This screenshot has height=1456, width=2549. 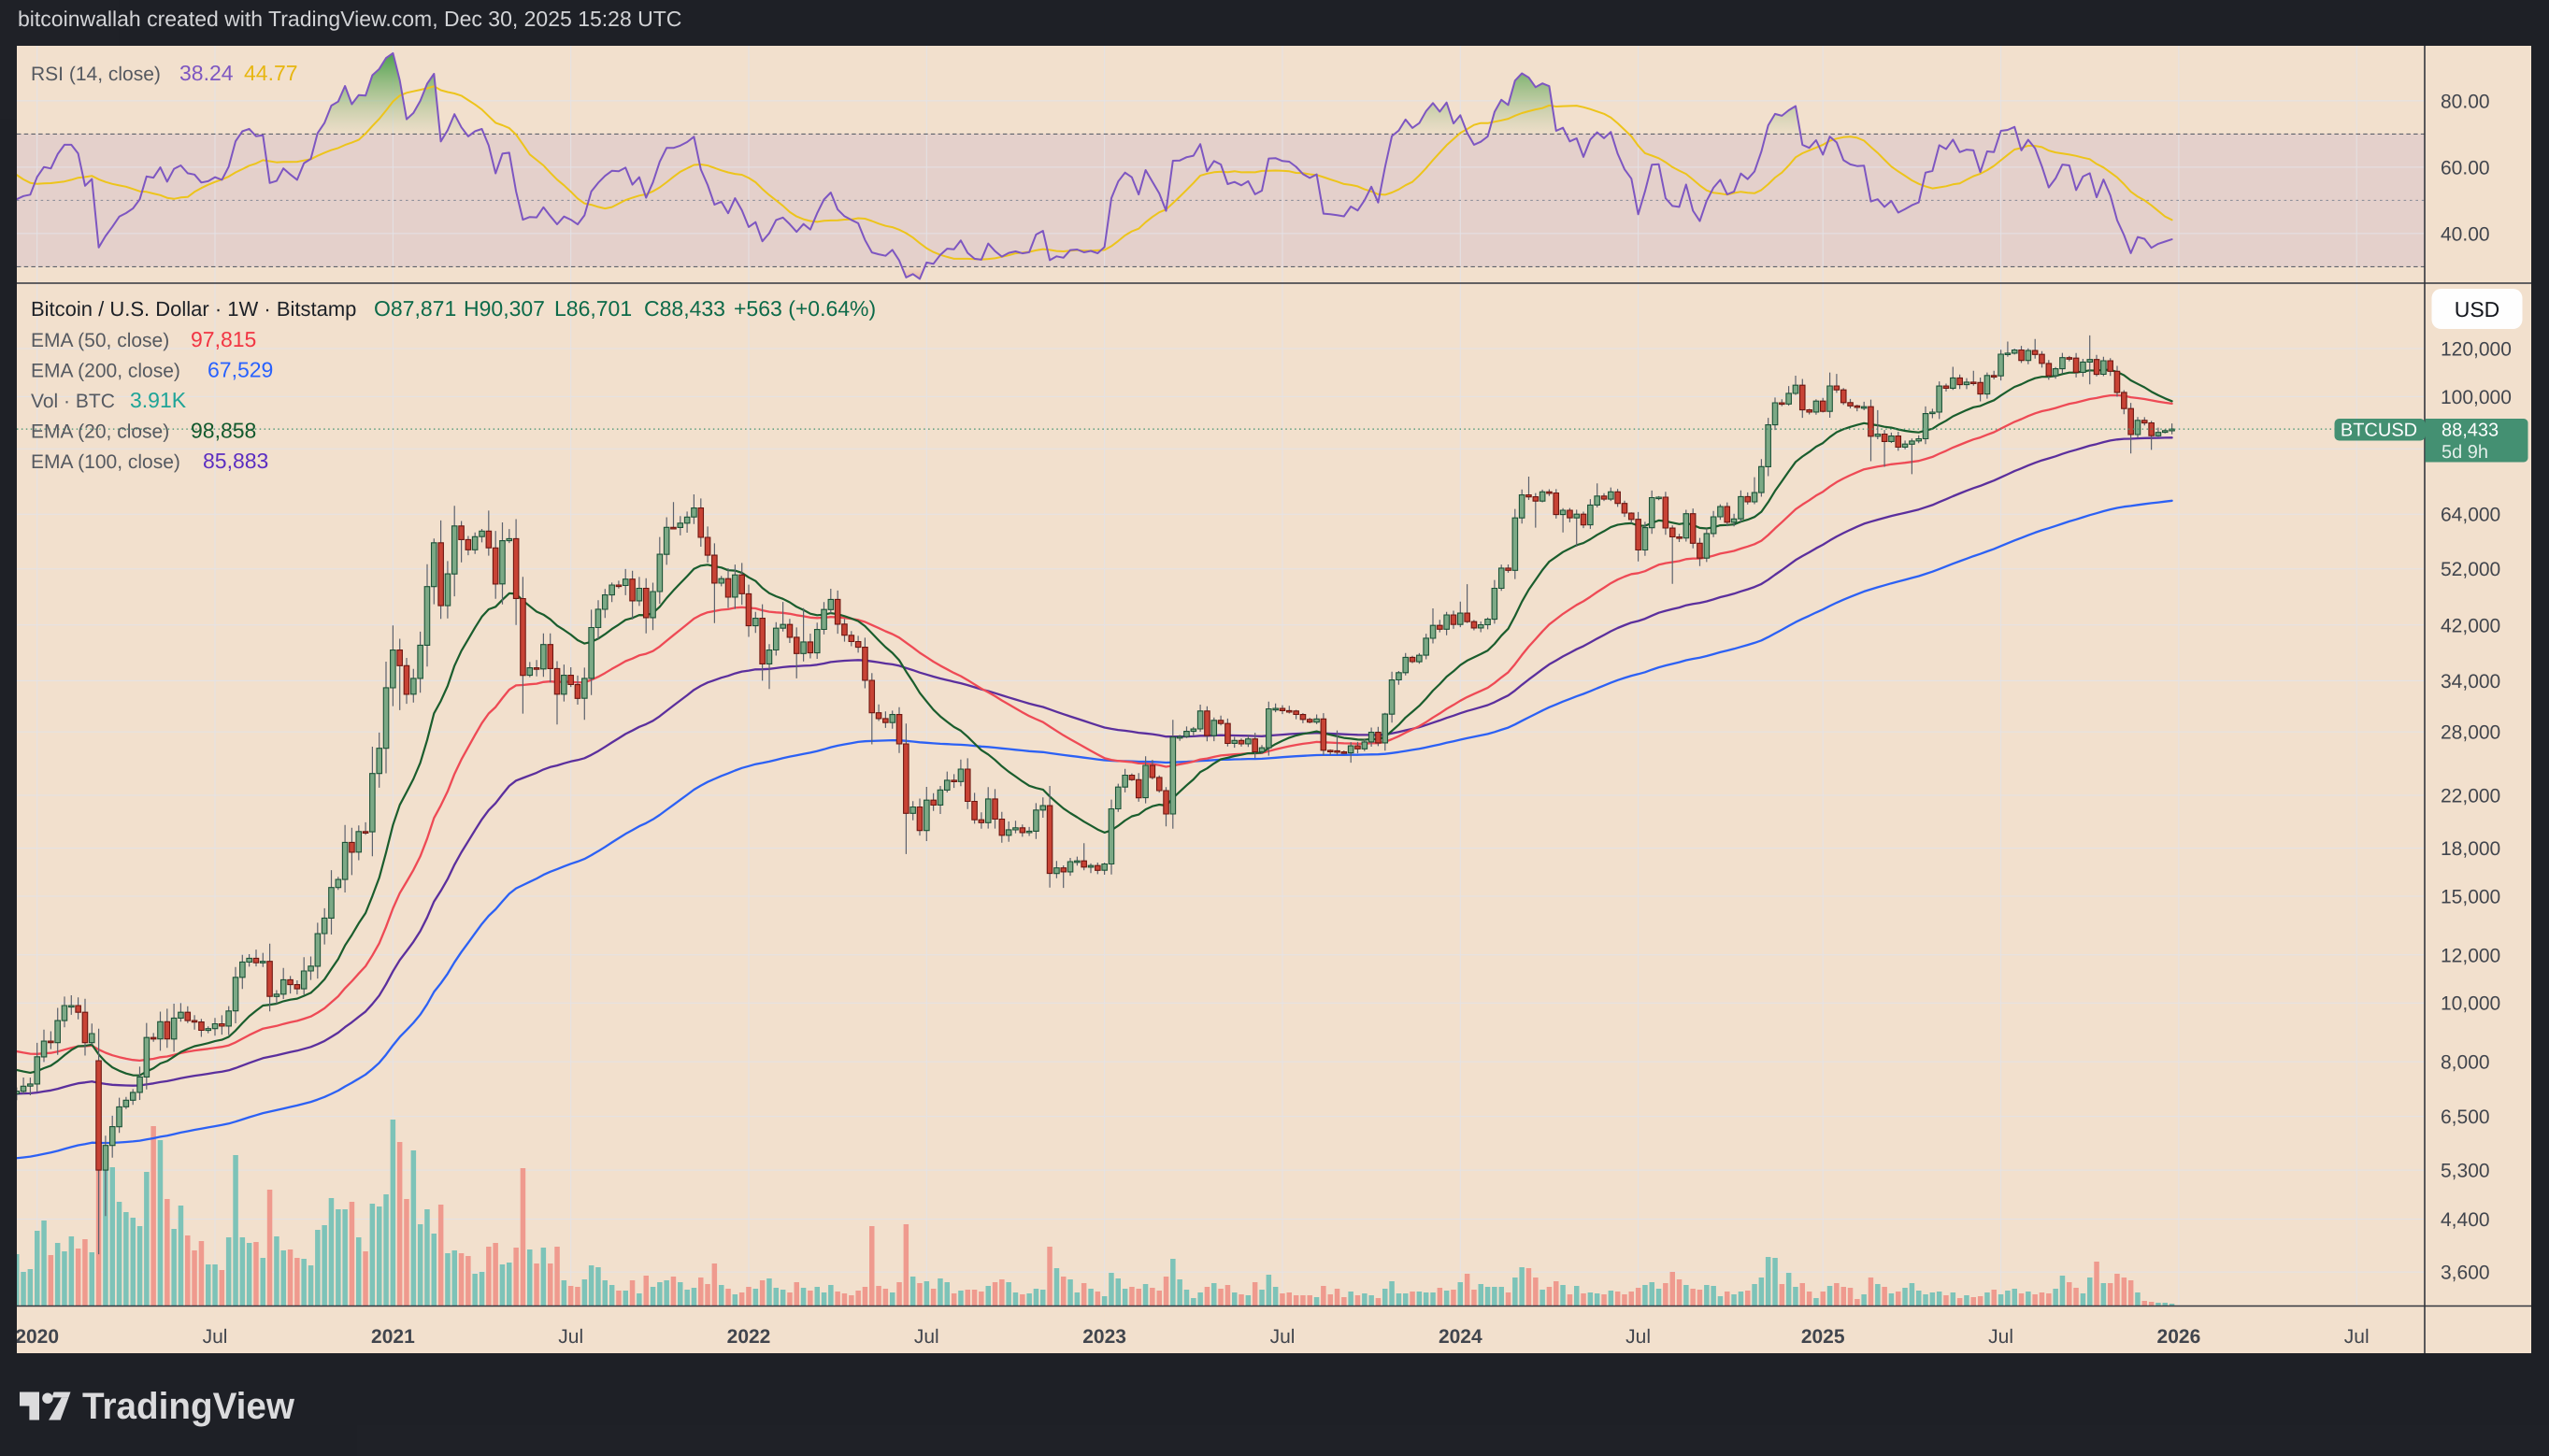 What do you see at coordinates (2465, 1220) in the screenshot?
I see `svg-text: 4,400` at bounding box center [2465, 1220].